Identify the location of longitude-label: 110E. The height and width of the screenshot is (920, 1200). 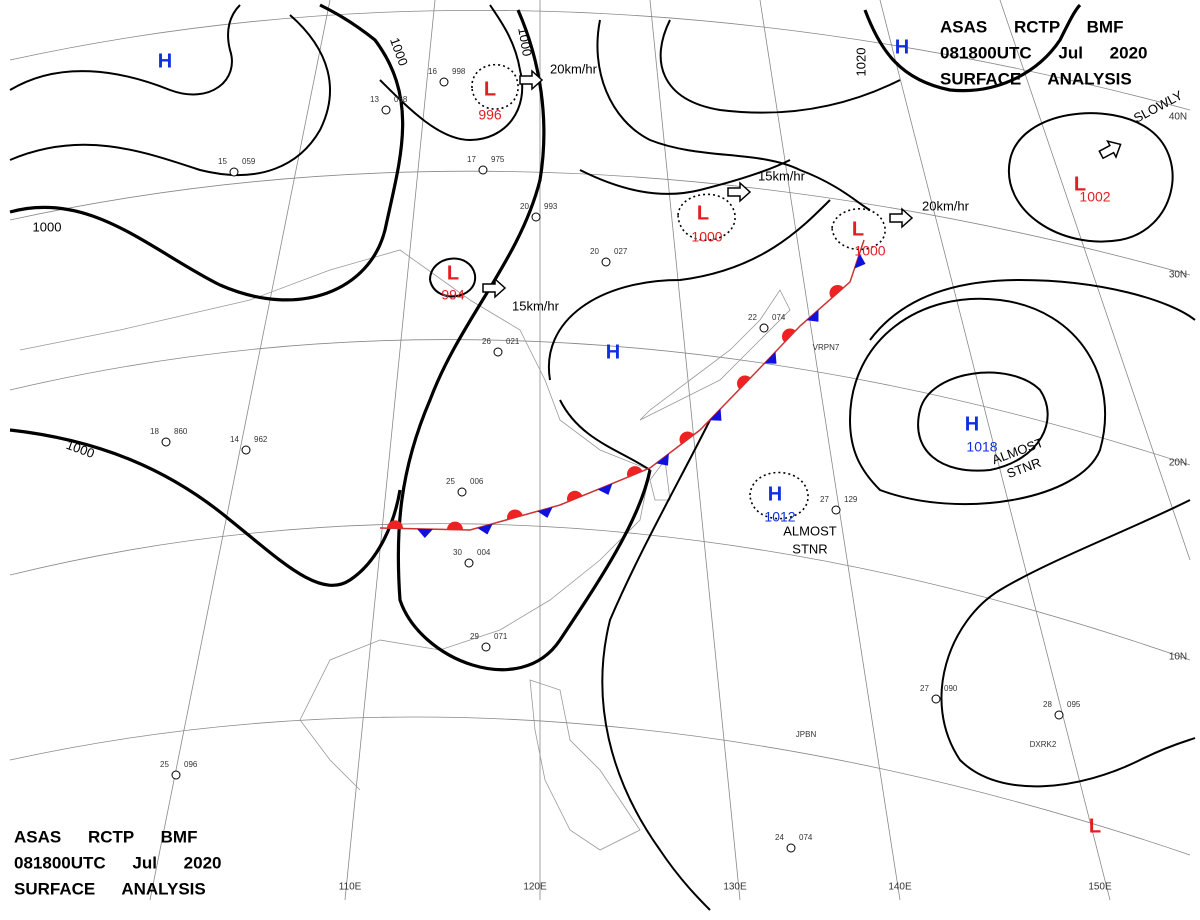
(350, 887).